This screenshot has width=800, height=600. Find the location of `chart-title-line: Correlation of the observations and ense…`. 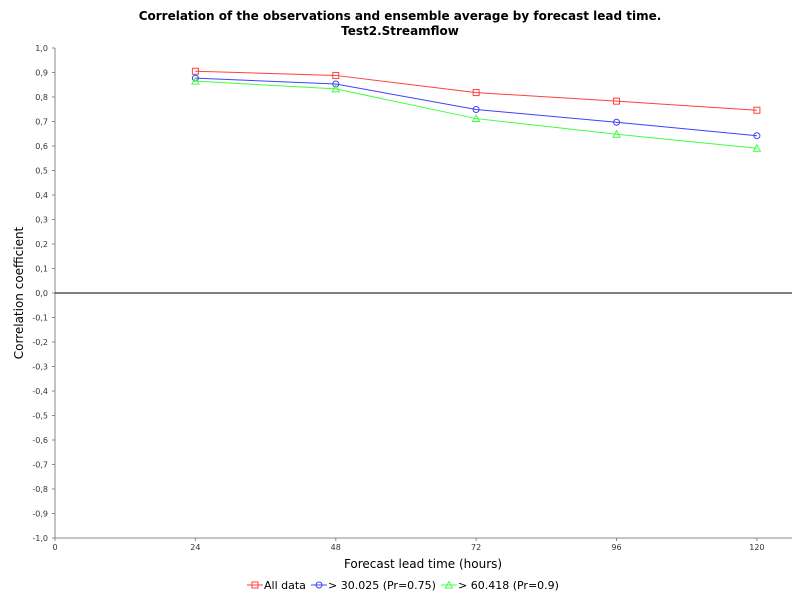

chart-title-line: Correlation of the observations and ense… is located at coordinates (400, 16).